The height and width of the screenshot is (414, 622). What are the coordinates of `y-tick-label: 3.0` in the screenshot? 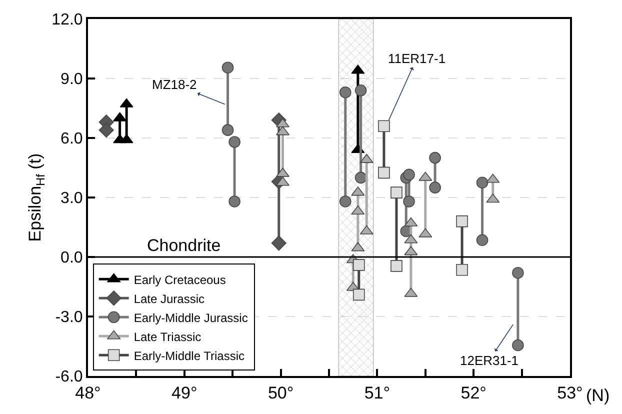 It's located at (71, 199).